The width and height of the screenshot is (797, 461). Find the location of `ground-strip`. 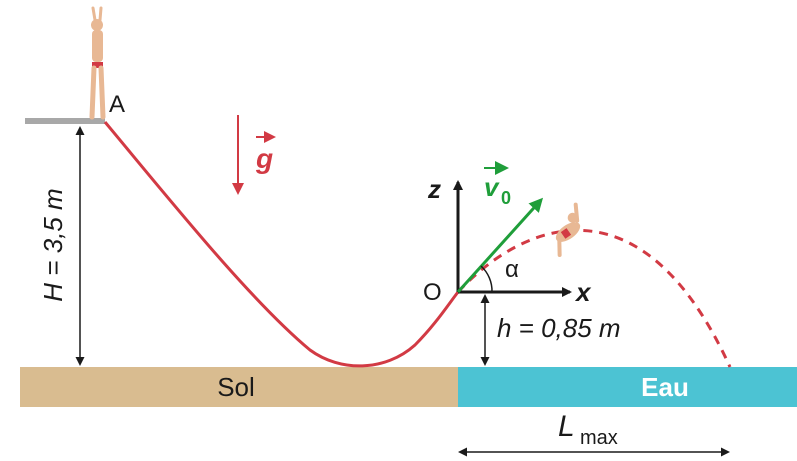

ground-strip is located at coordinates (239, 387).